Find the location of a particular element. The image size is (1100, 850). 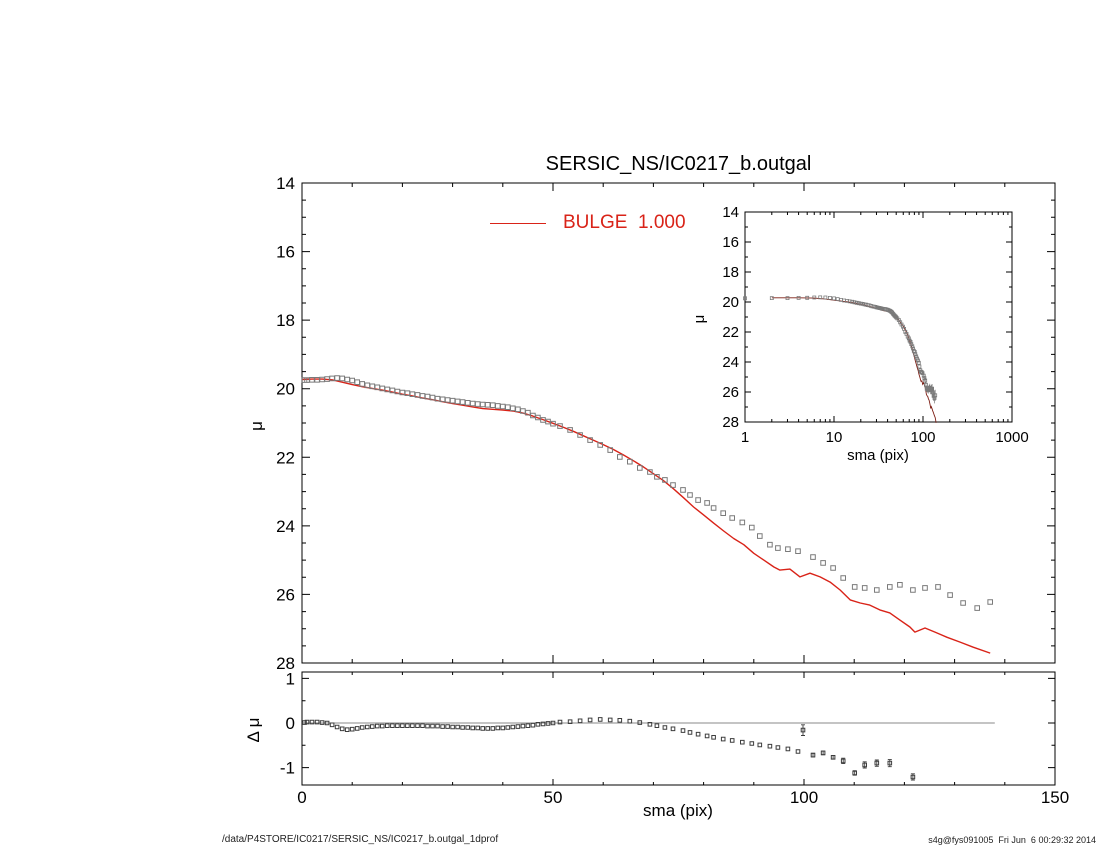

residual-axis-ticks is located at coordinates (678, 728).